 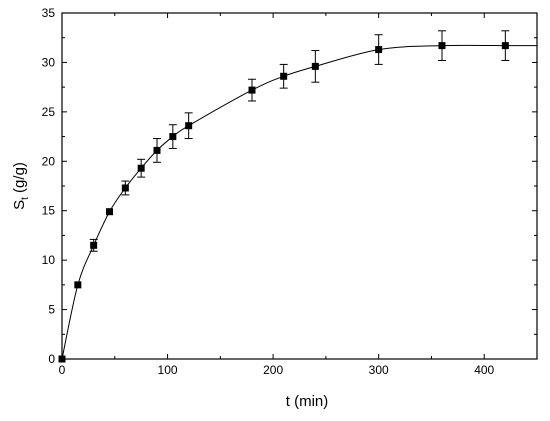 I want to click on y-tick-label: 35, so click(x=49, y=13).